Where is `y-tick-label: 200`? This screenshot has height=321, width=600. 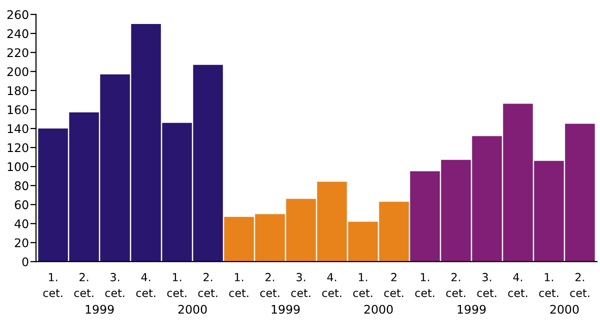
y-tick-label: 200 is located at coordinates (17, 71).